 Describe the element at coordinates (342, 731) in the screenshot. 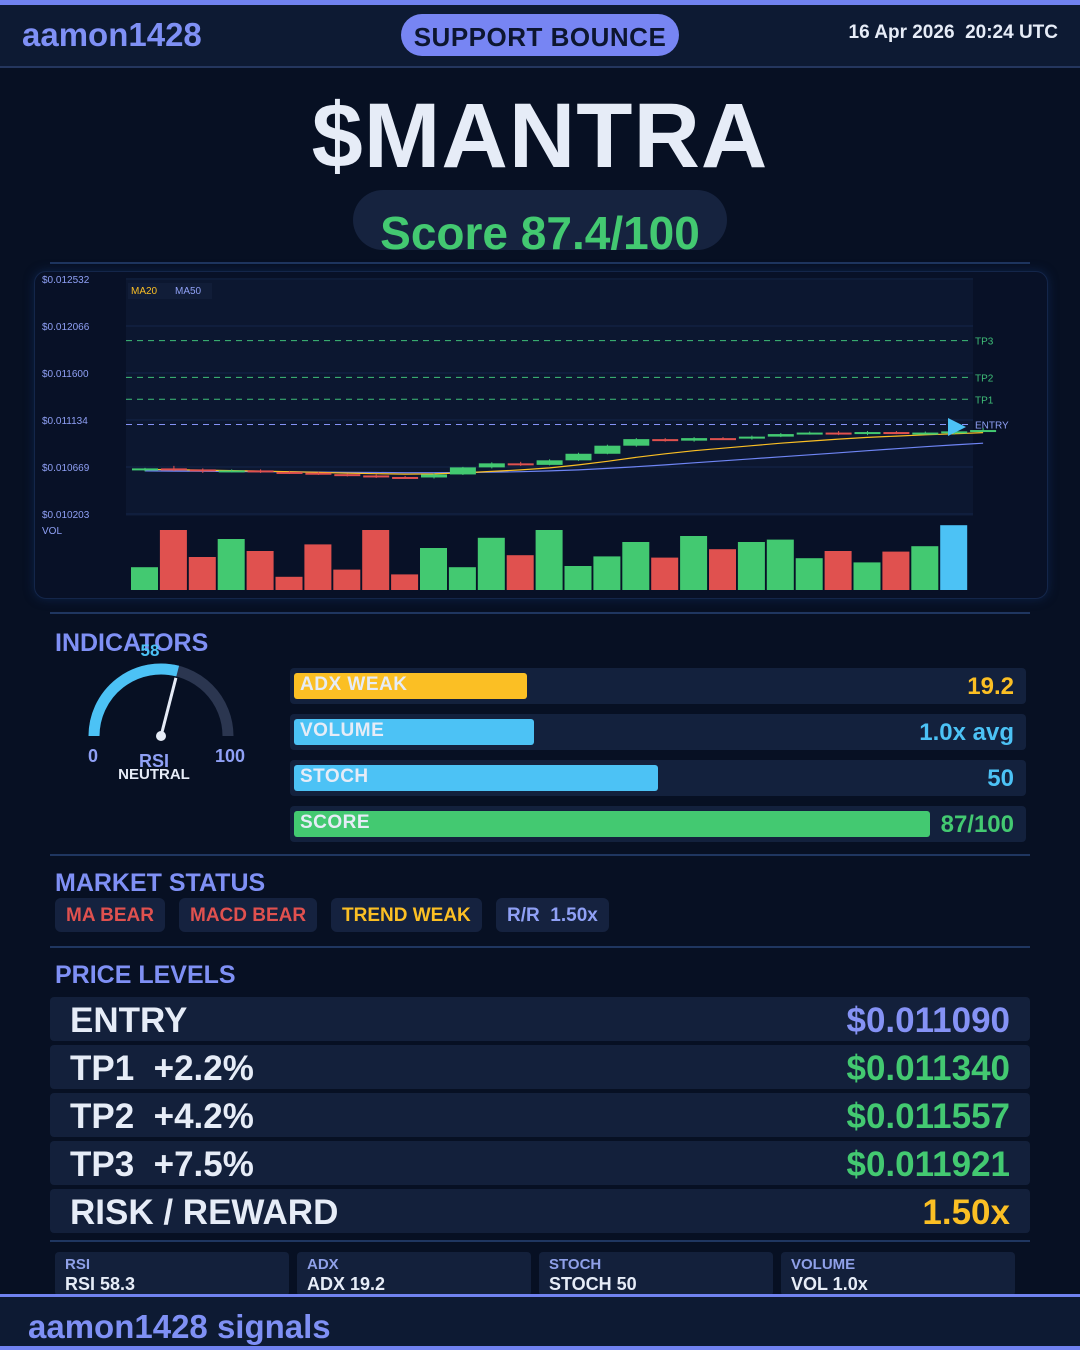

I see `volume-bar-label: VOLUME` at that location.